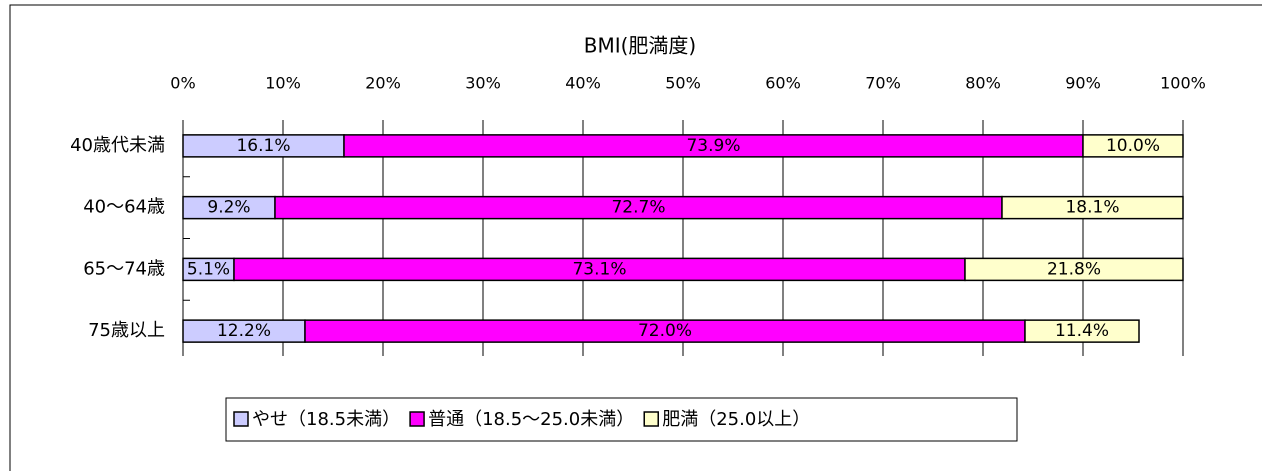 Image resolution: width=1262 pixels, height=471 pixels. I want to click on x-tick-label: 60%, so click(783, 83).